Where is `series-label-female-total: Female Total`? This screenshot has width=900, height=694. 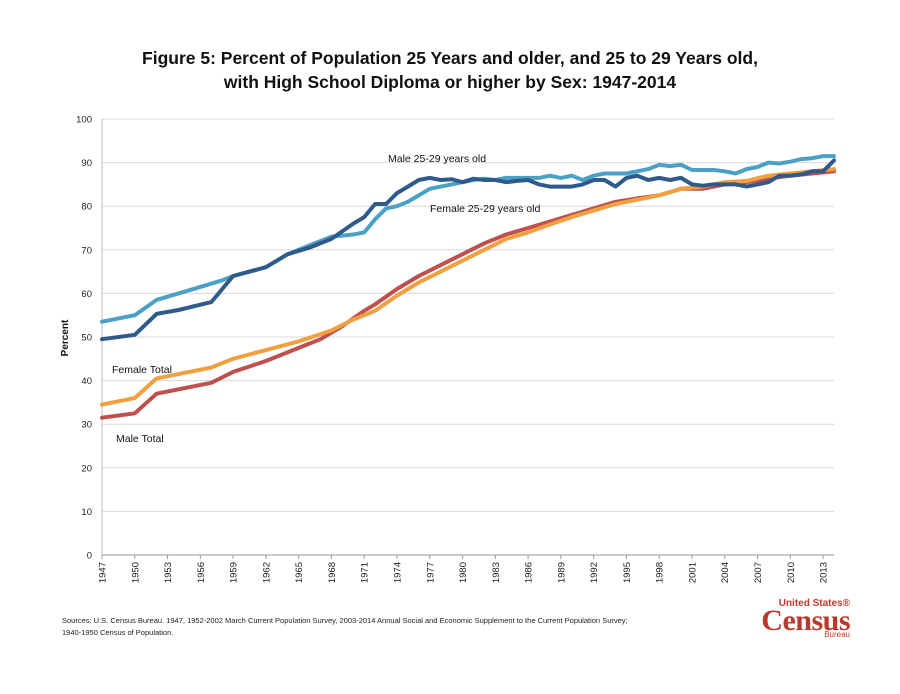 series-label-female-total: Female Total is located at coordinates (142, 370).